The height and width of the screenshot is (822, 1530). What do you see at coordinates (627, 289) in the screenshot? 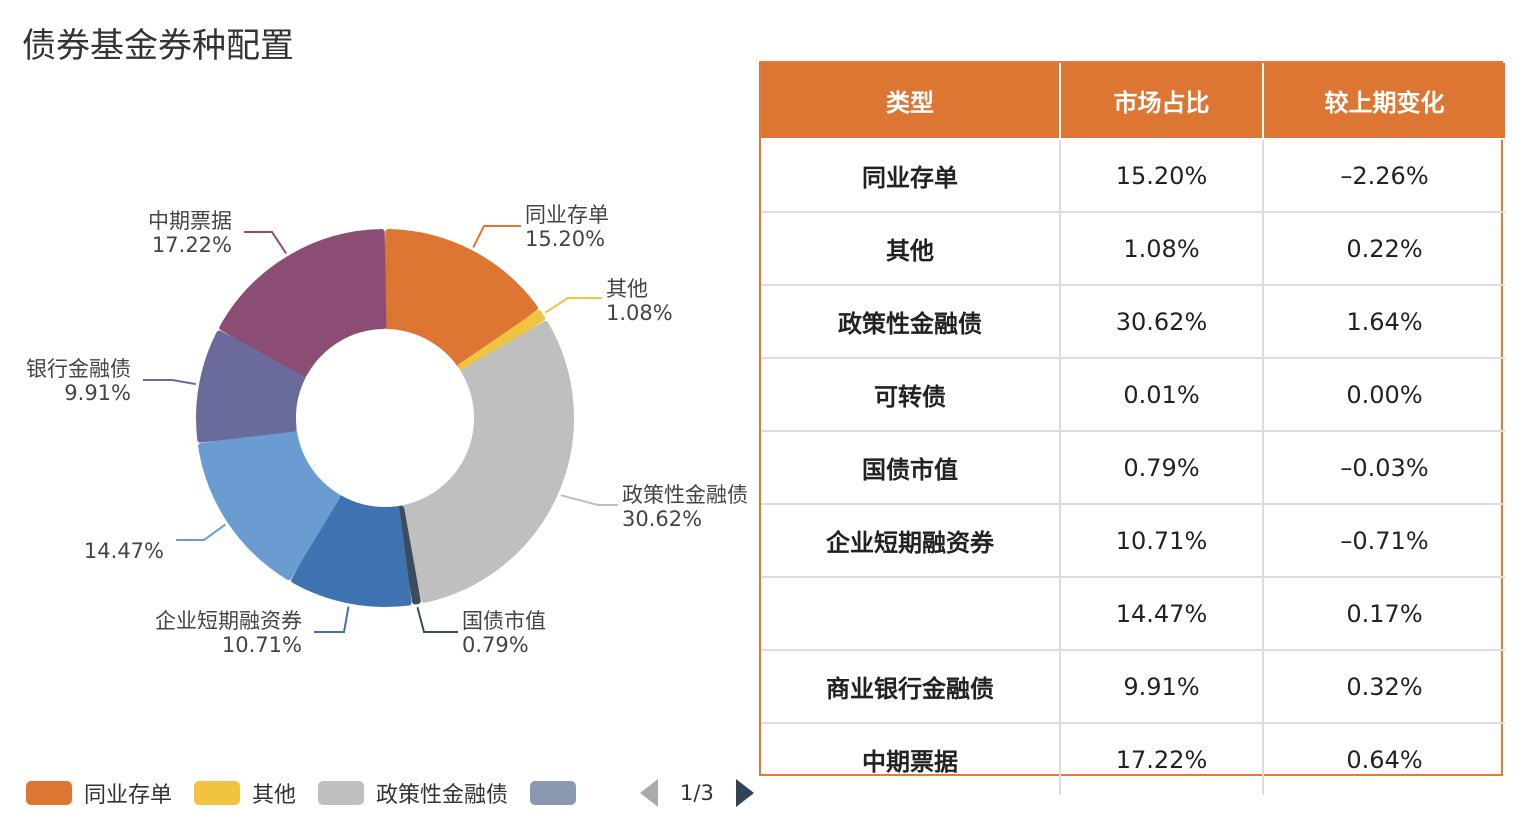
I see `slice-label-name: 其他` at bounding box center [627, 289].